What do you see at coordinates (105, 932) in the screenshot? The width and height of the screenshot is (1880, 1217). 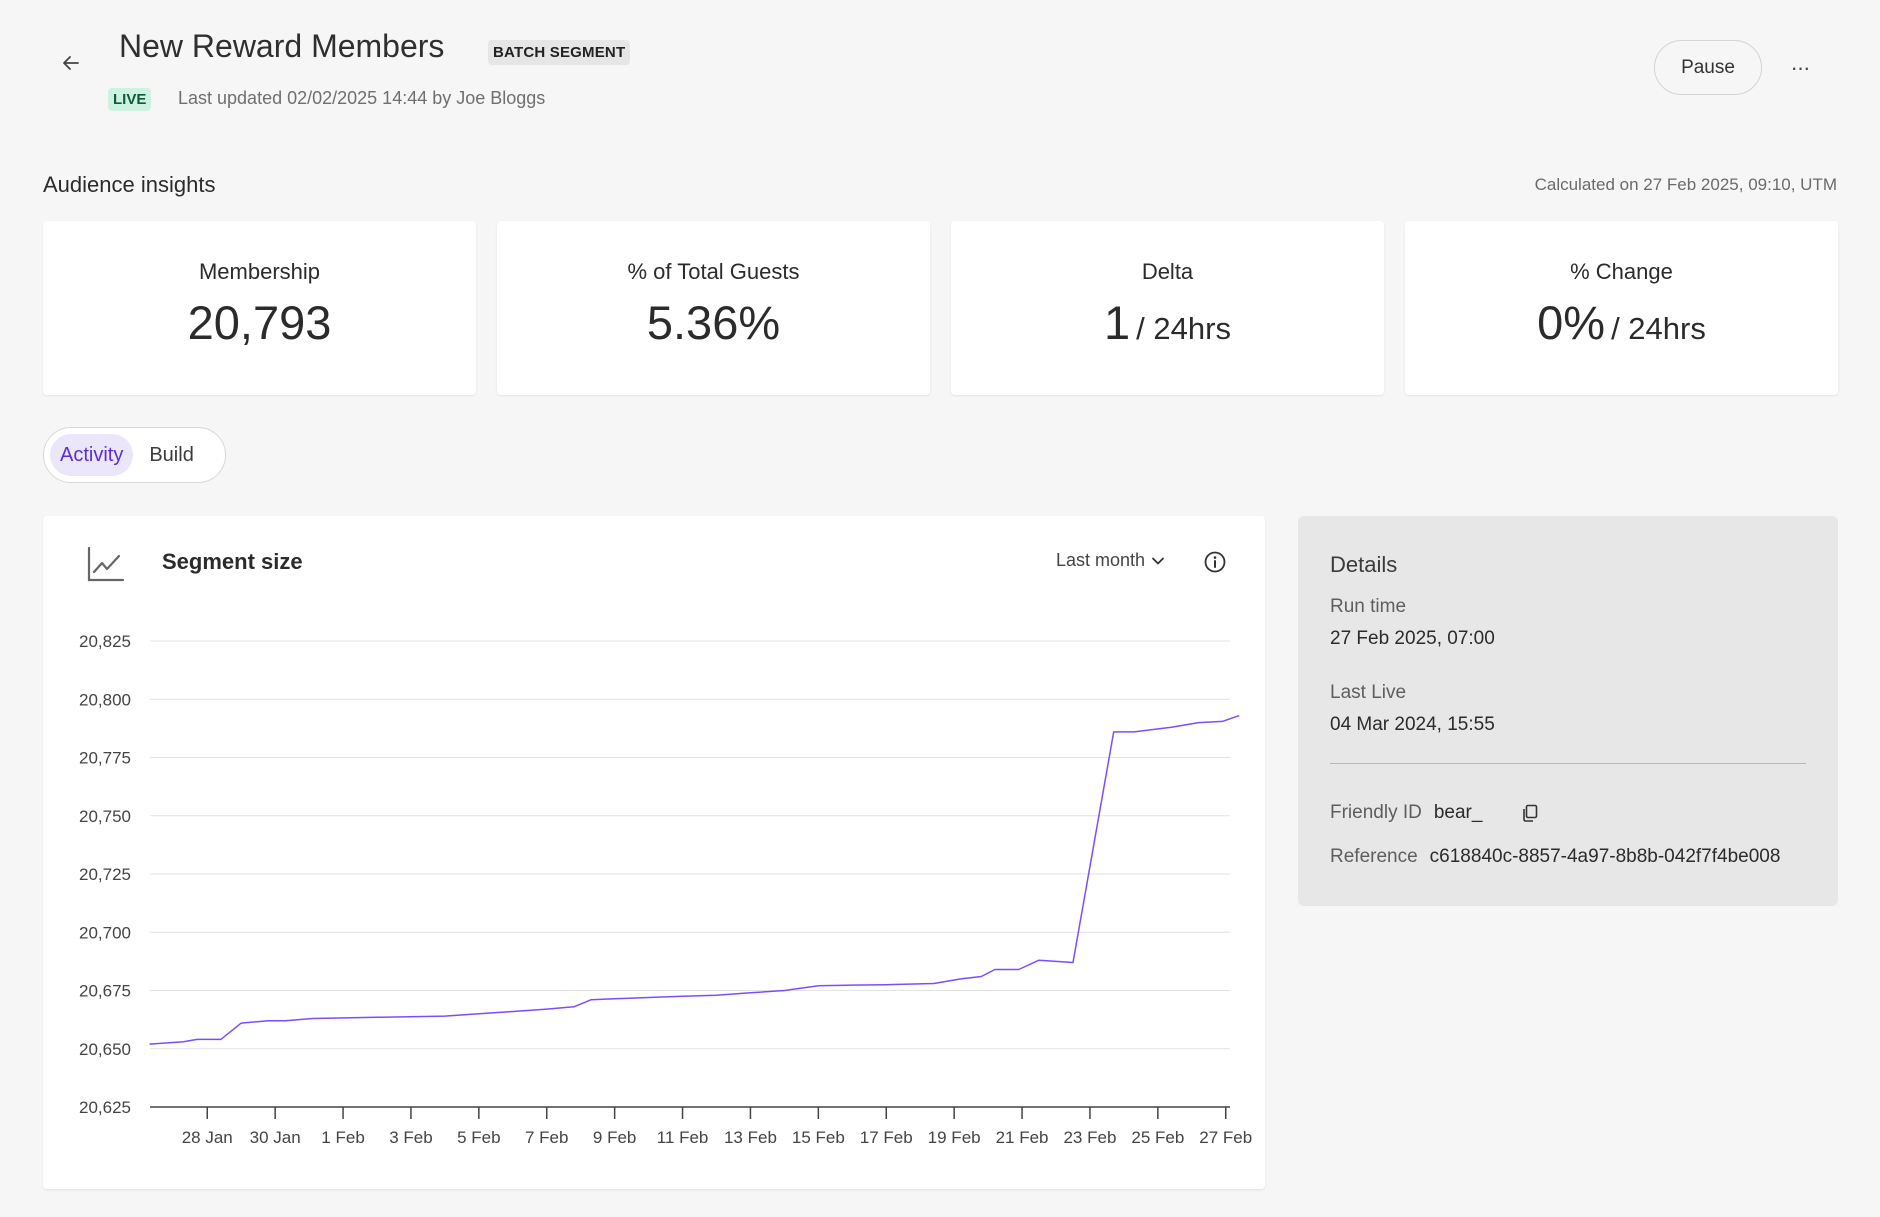 I see `y-tick-label: 20,700` at bounding box center [105, 932].